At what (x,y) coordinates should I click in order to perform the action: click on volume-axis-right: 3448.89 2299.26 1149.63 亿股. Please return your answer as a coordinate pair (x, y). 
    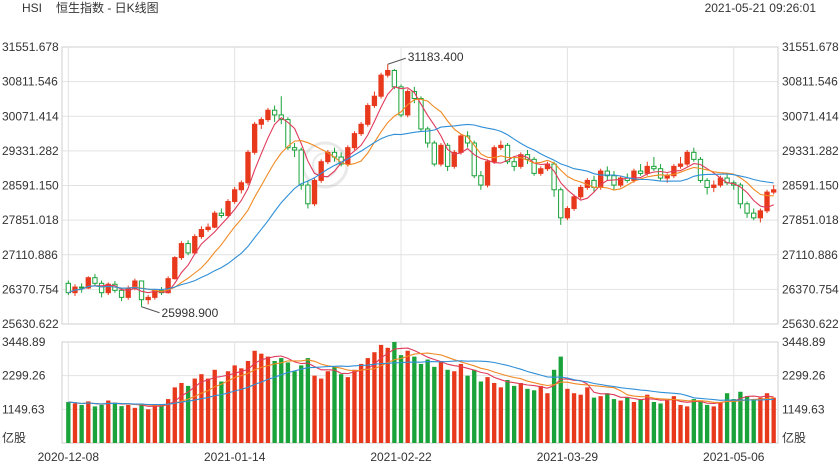
    Looking at the image, I should click on (804, 390).